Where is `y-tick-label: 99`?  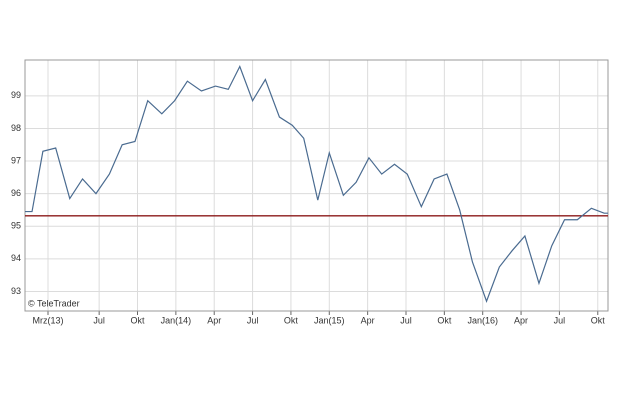 y-tick-label: 99 is located at coordinates (16, 95).